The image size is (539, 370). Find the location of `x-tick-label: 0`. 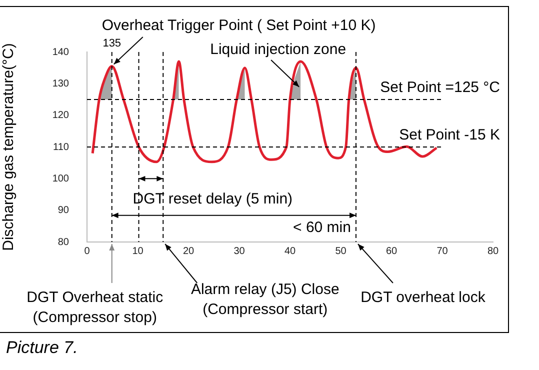

x-tick-label: 0 is located at coordinates (87, 251).